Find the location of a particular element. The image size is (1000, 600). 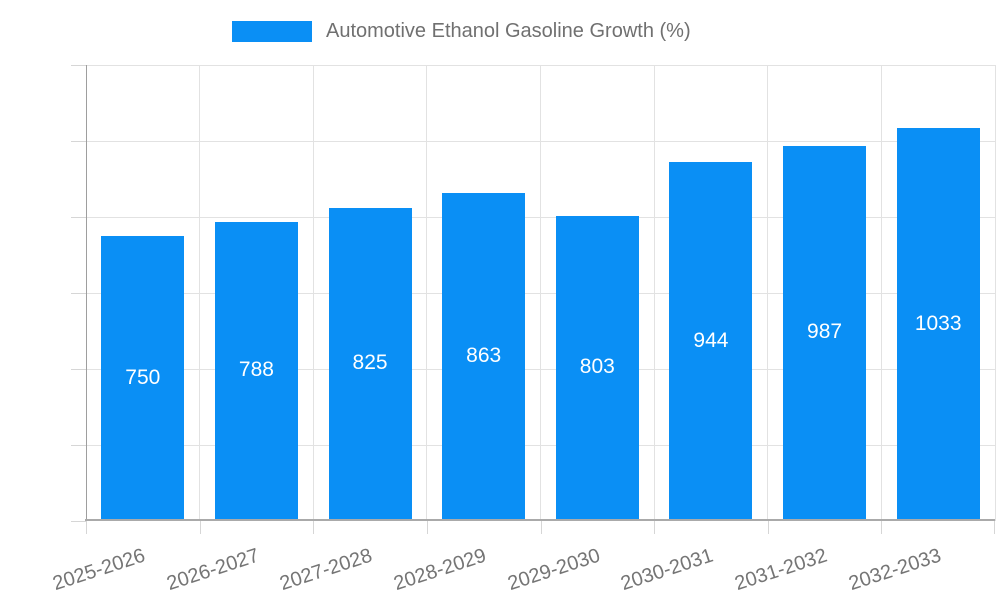

chart-legend: Automotive Ethanol Gasoline Growth (%) is located at coordinates (461, 31).